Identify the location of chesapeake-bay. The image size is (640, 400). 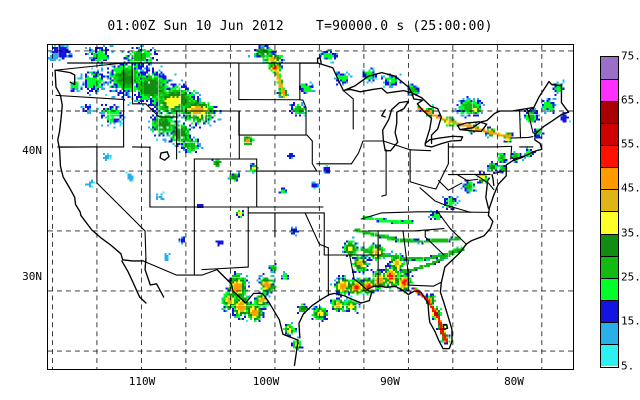
(487, 193).